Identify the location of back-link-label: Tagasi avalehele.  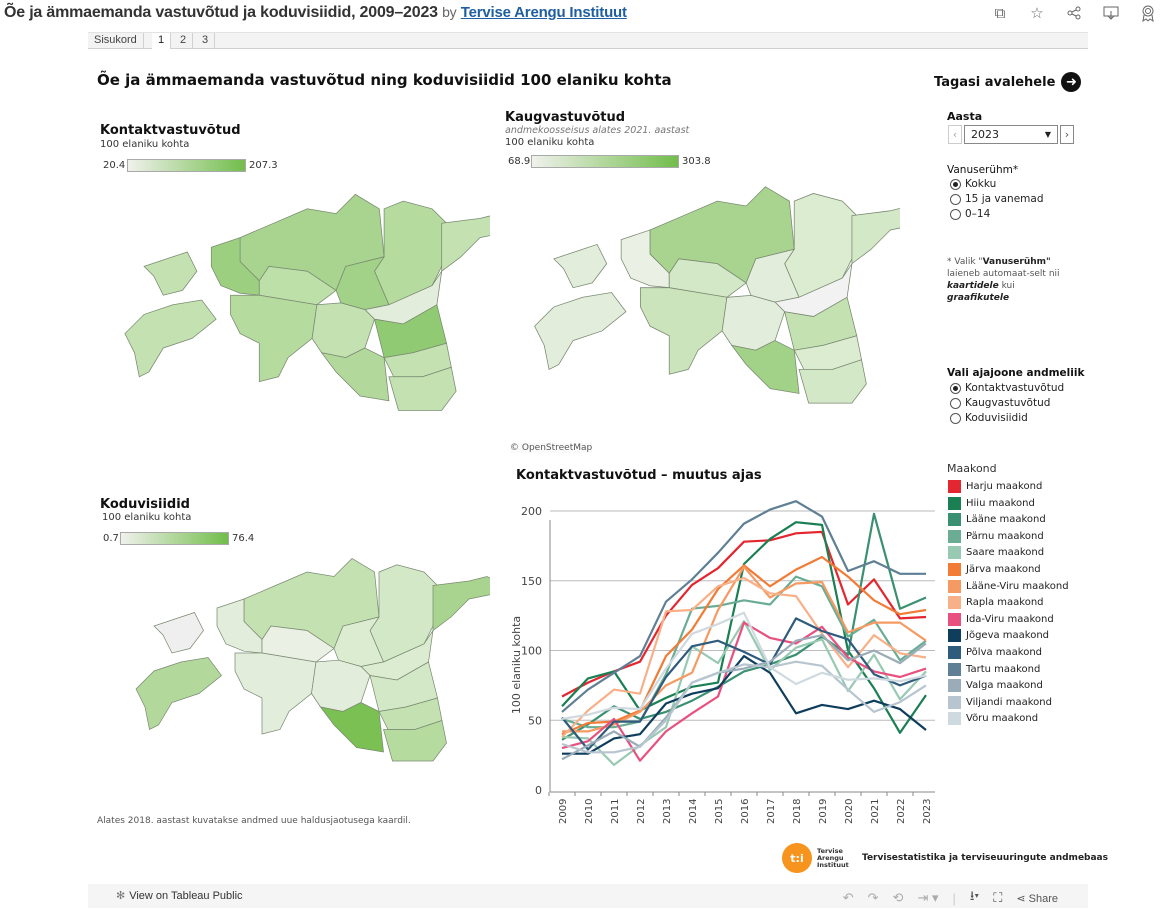
(995, 82).